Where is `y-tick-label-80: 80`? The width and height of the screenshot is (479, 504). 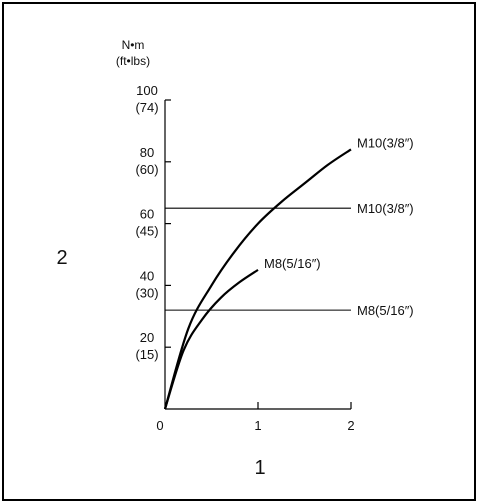
y-tick-label-80: 80 is located at coordinates (147, 152).